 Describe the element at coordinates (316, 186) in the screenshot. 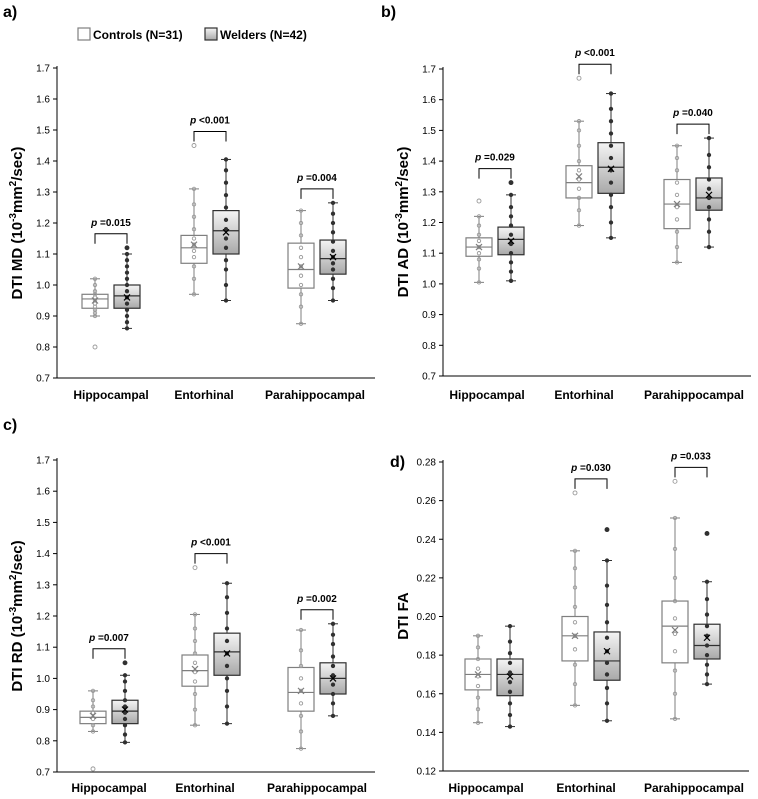

I see `pvalue-bracket: p =0.004` at that location.